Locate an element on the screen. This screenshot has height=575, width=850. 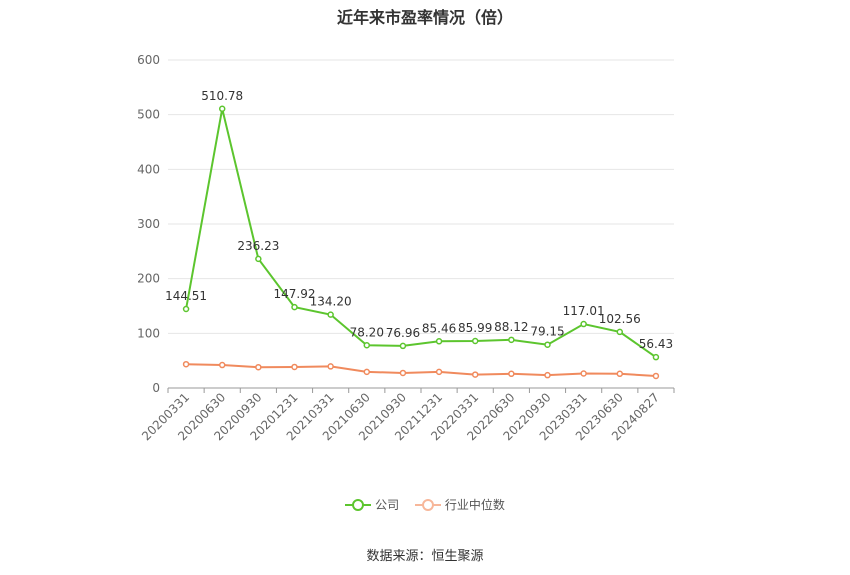
data-label: 88.12 is located at coordinates (511, 327).